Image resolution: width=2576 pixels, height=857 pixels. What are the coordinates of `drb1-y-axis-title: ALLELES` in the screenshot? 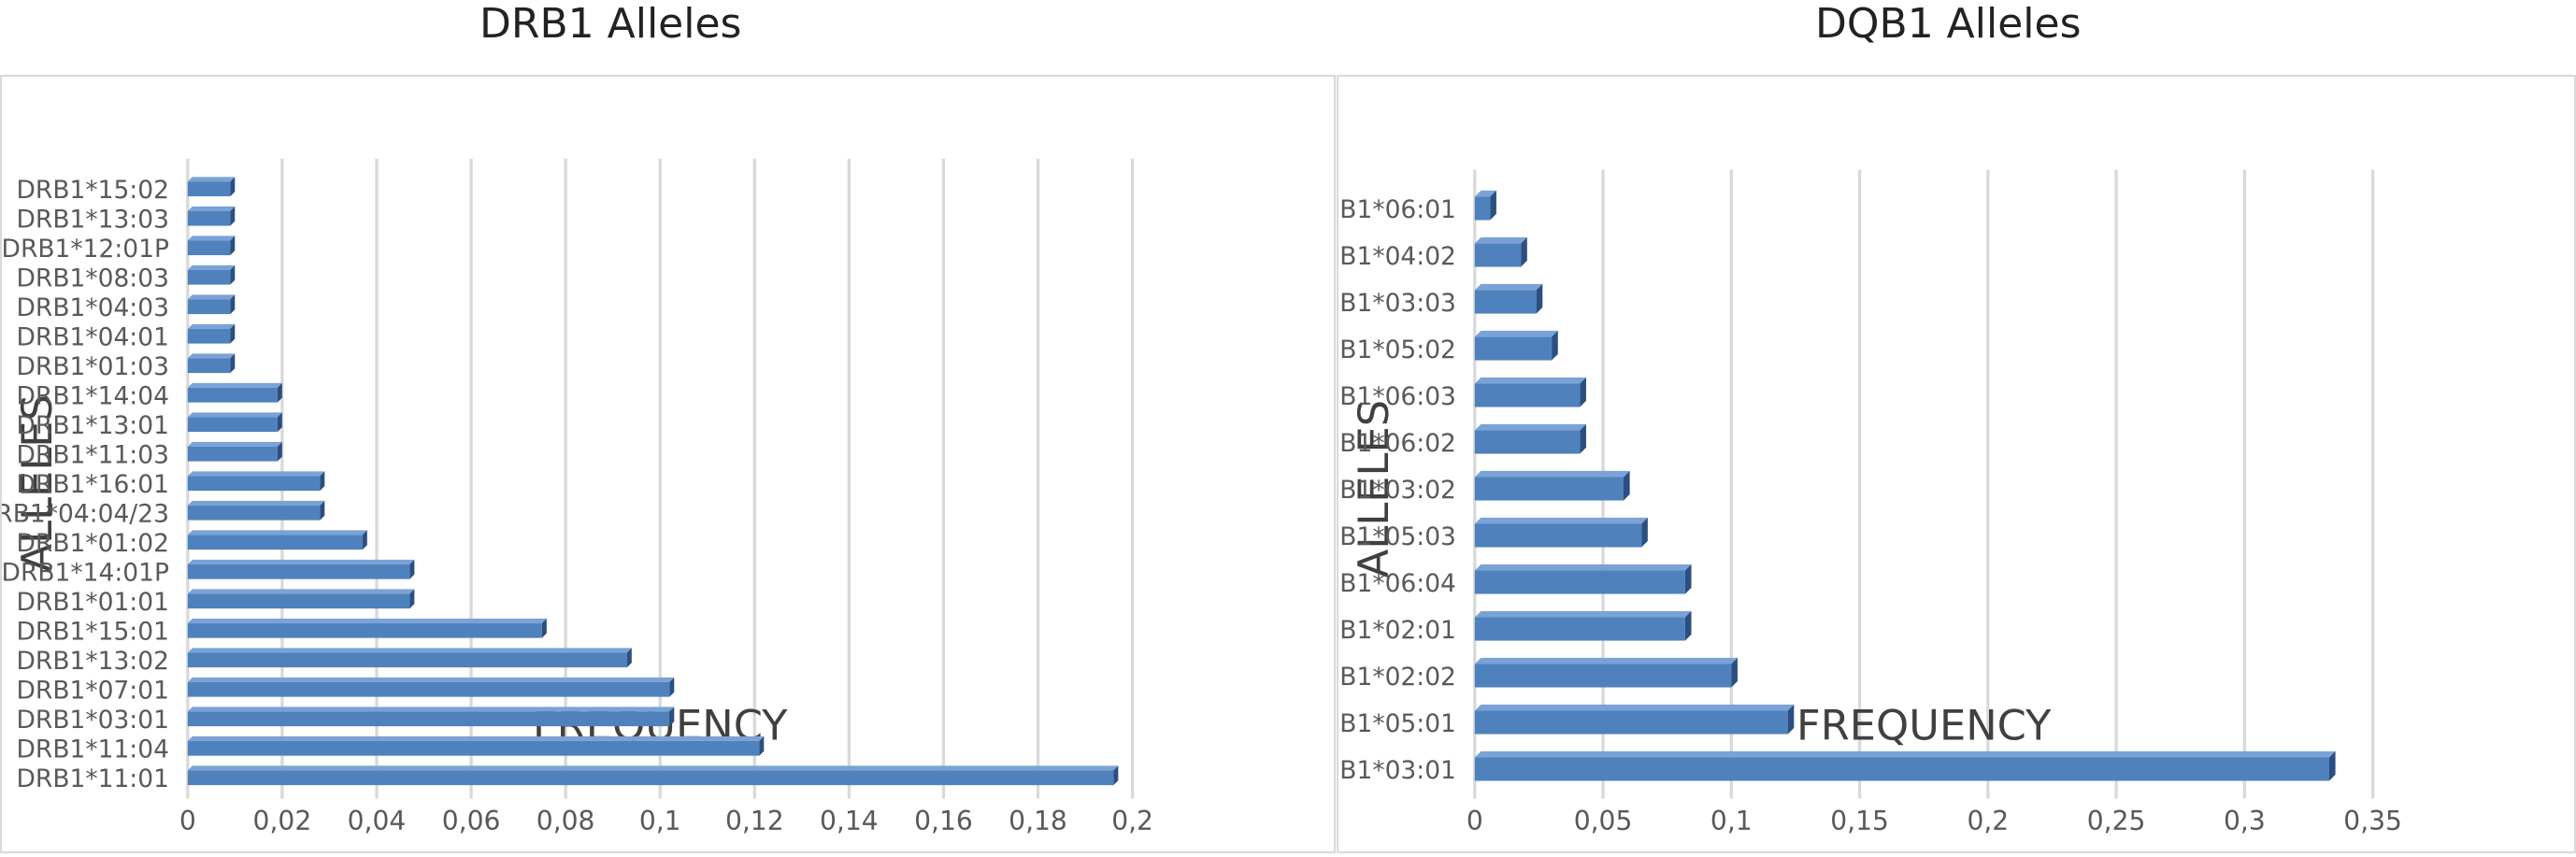 It's located at (37, 483).